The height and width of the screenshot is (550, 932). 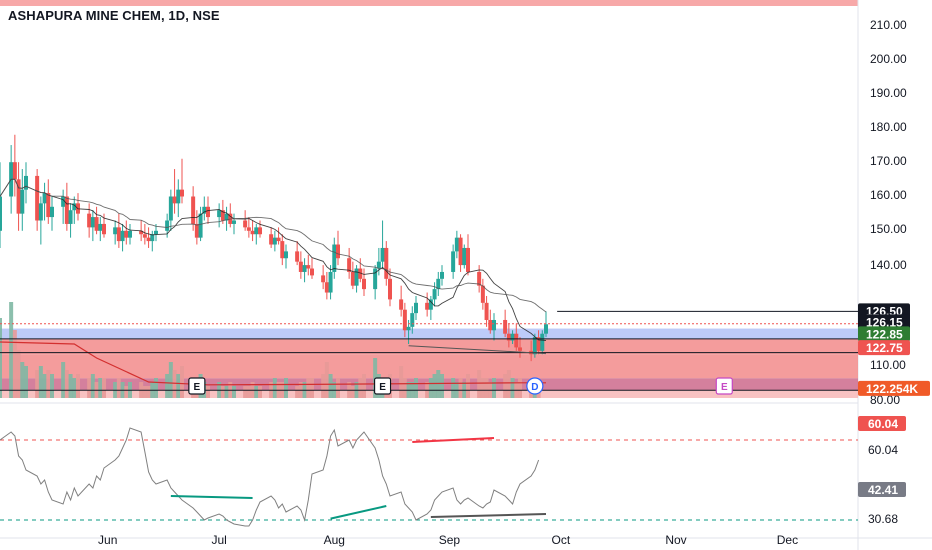 I want to click on event-marker-2: E, so click(x=382, y=386).